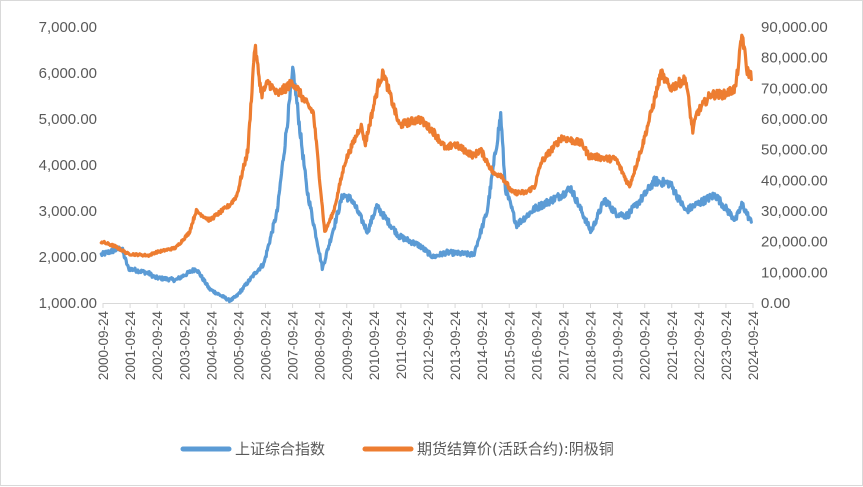  What do you see at coordinates (536, 346) in the screenshot?
I see `x-tick-label: 2016-09-24` at bounding box center [536, 346].